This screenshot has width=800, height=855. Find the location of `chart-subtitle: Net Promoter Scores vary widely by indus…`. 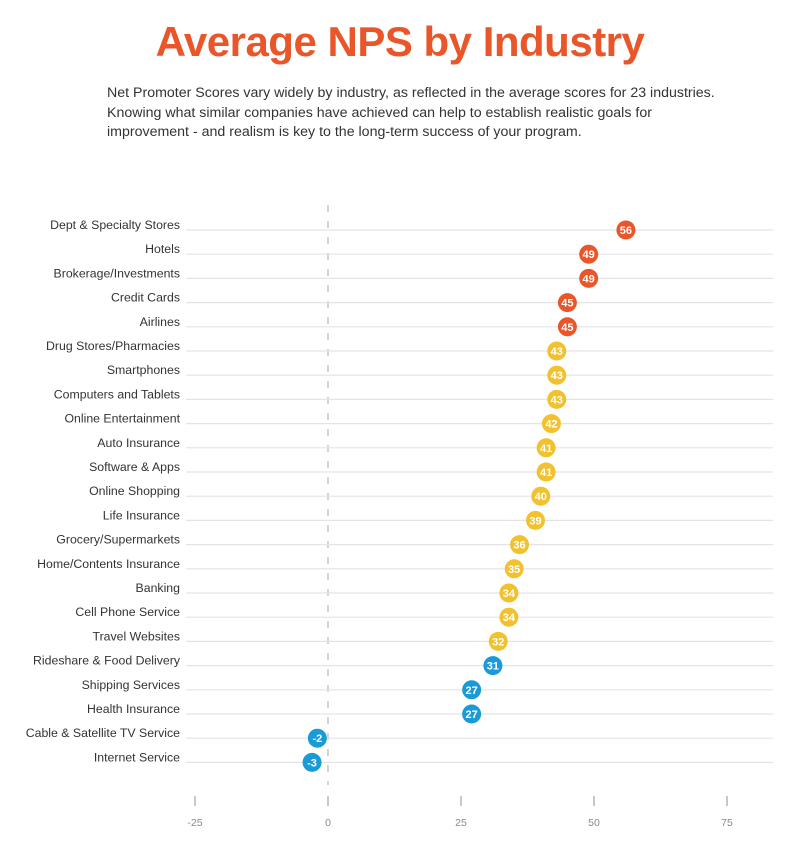

chart-subtitle: Net Promoter Scores vary widely by indus… is located at coordinates (411, 112).